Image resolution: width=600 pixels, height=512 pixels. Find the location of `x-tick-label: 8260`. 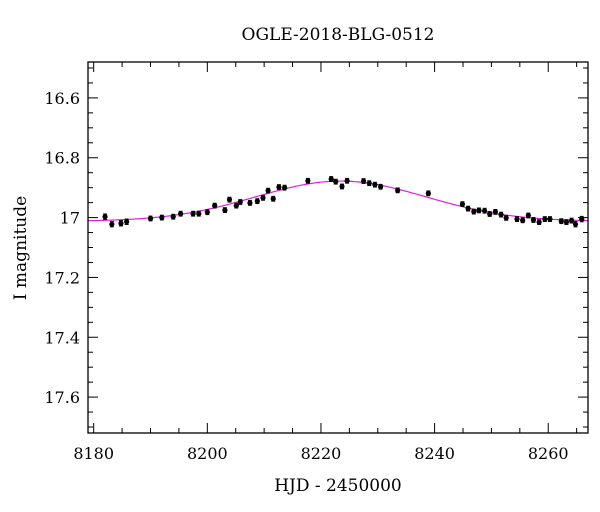

x-tick-label: 8260 is located at coordinates (548, 453).